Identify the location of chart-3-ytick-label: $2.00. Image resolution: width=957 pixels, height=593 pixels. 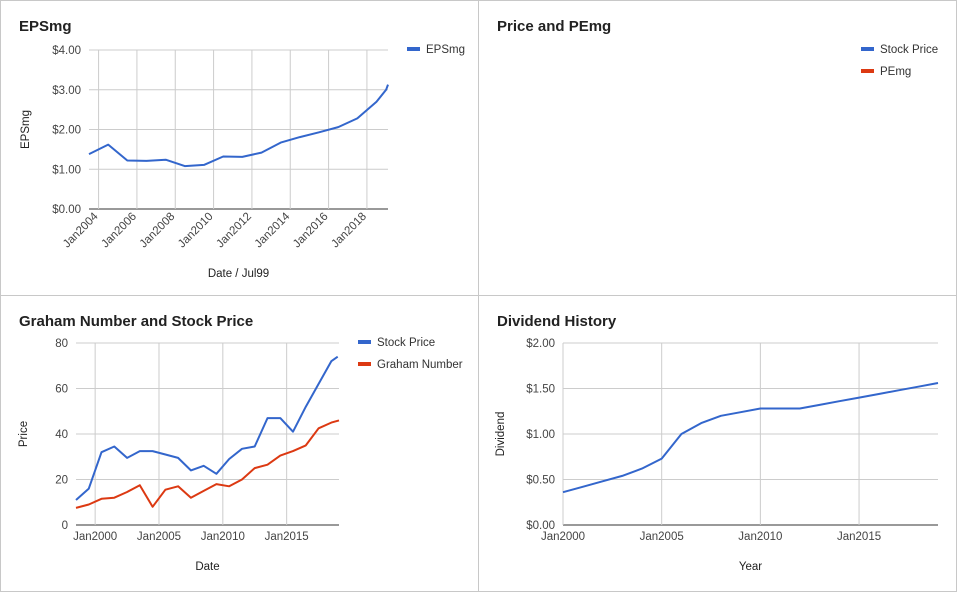
(540, 344).